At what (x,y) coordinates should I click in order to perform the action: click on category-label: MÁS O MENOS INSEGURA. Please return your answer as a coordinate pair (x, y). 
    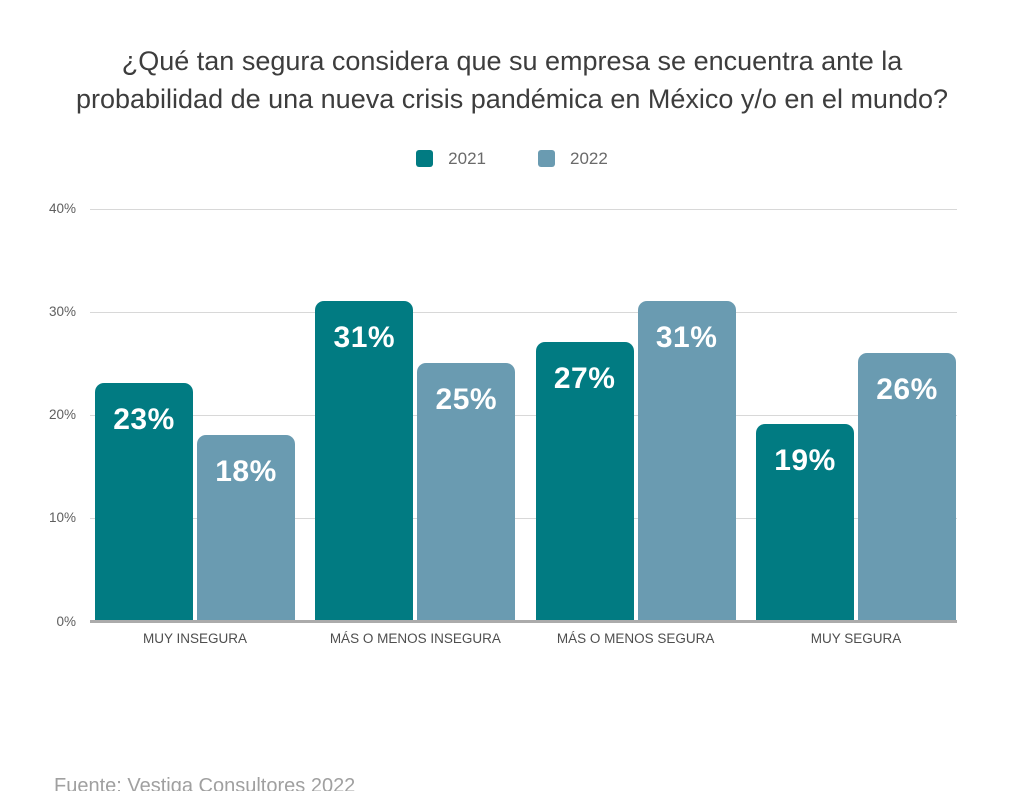
    Looking at the image, I should click on (415, 638).